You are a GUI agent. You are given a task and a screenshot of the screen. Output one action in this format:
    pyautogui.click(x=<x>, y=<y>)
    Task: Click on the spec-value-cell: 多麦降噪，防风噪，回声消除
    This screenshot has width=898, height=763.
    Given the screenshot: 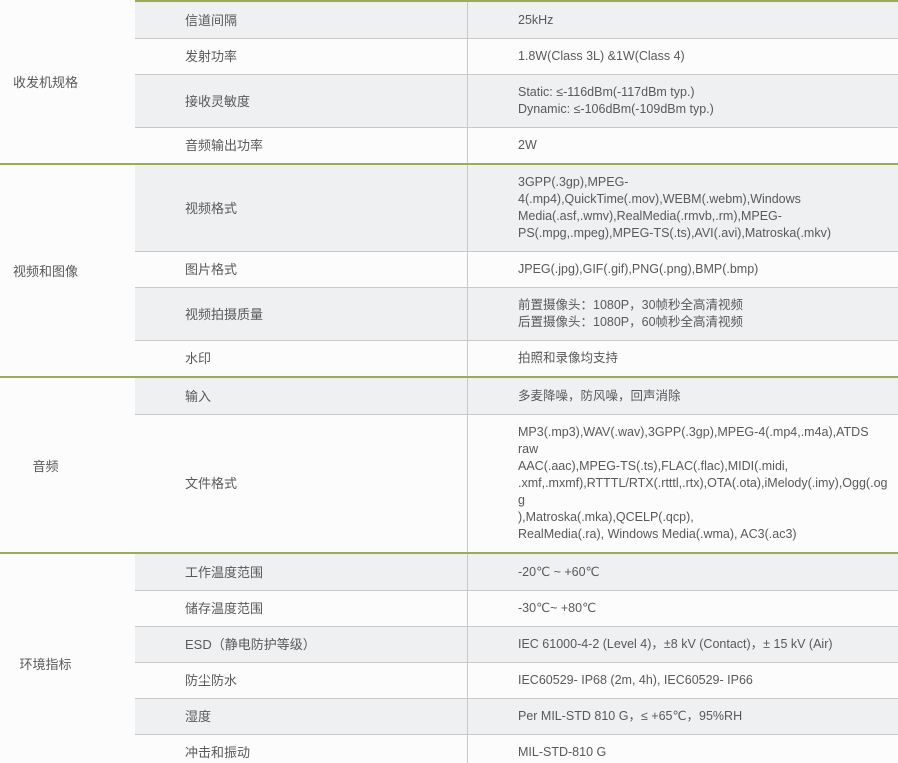 What is the action you would take?
    pyautogui.click(x=682, y=396)
    